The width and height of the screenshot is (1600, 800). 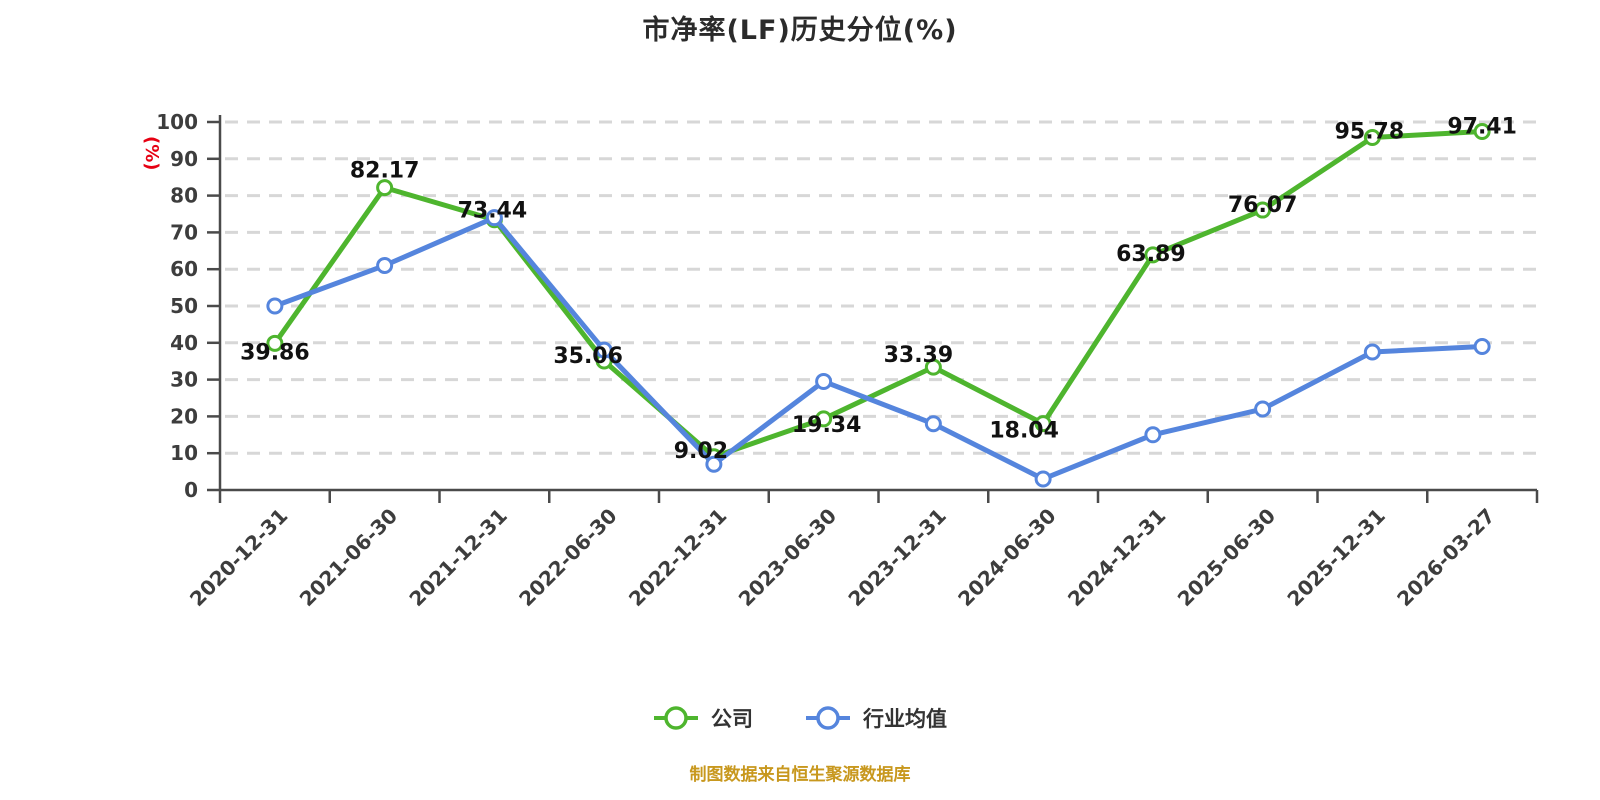 I want to click on data-source-note: 制图数据来自恒生聚源数据库, so click(x=800, y=775).